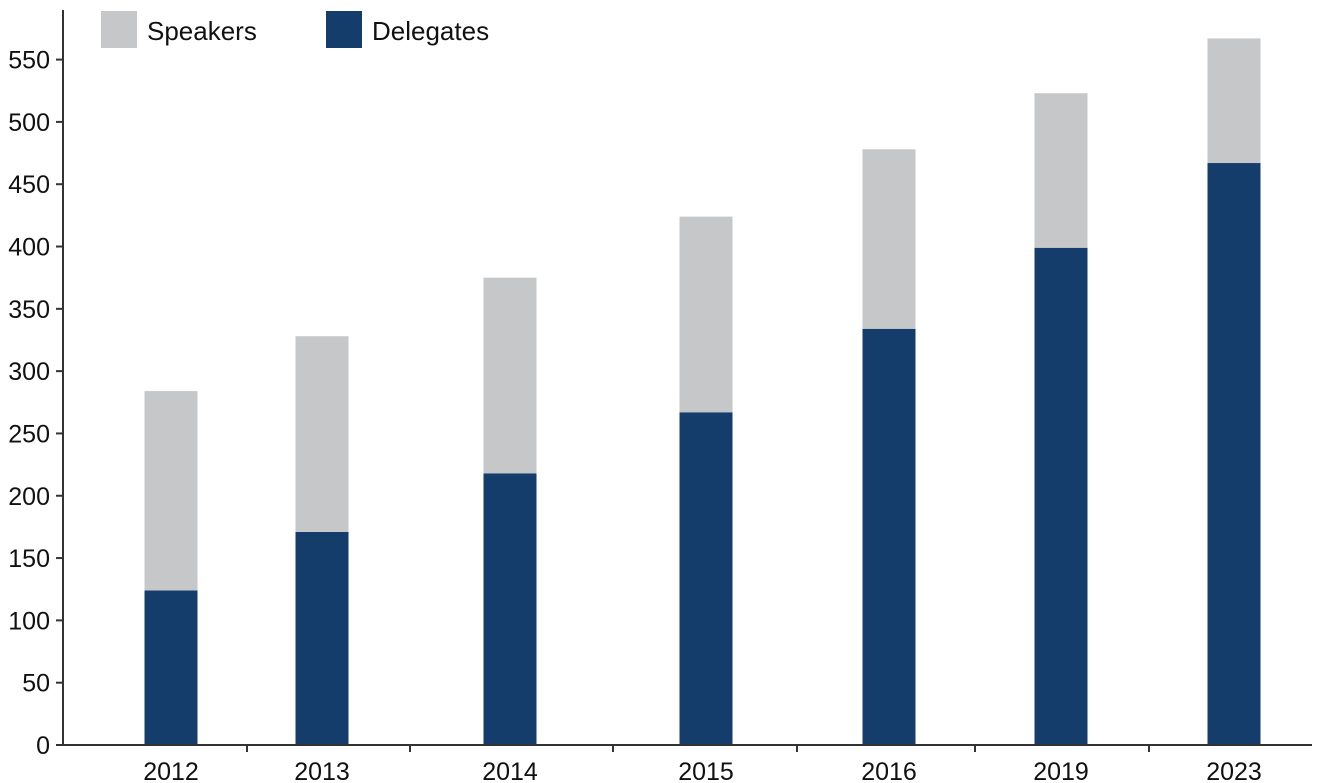 This screenshot has height=783, width=1320. Describe the element at coordinates (1234, 770) in the screenshot. I see `x-tick-label-2023: 2023` at that location.